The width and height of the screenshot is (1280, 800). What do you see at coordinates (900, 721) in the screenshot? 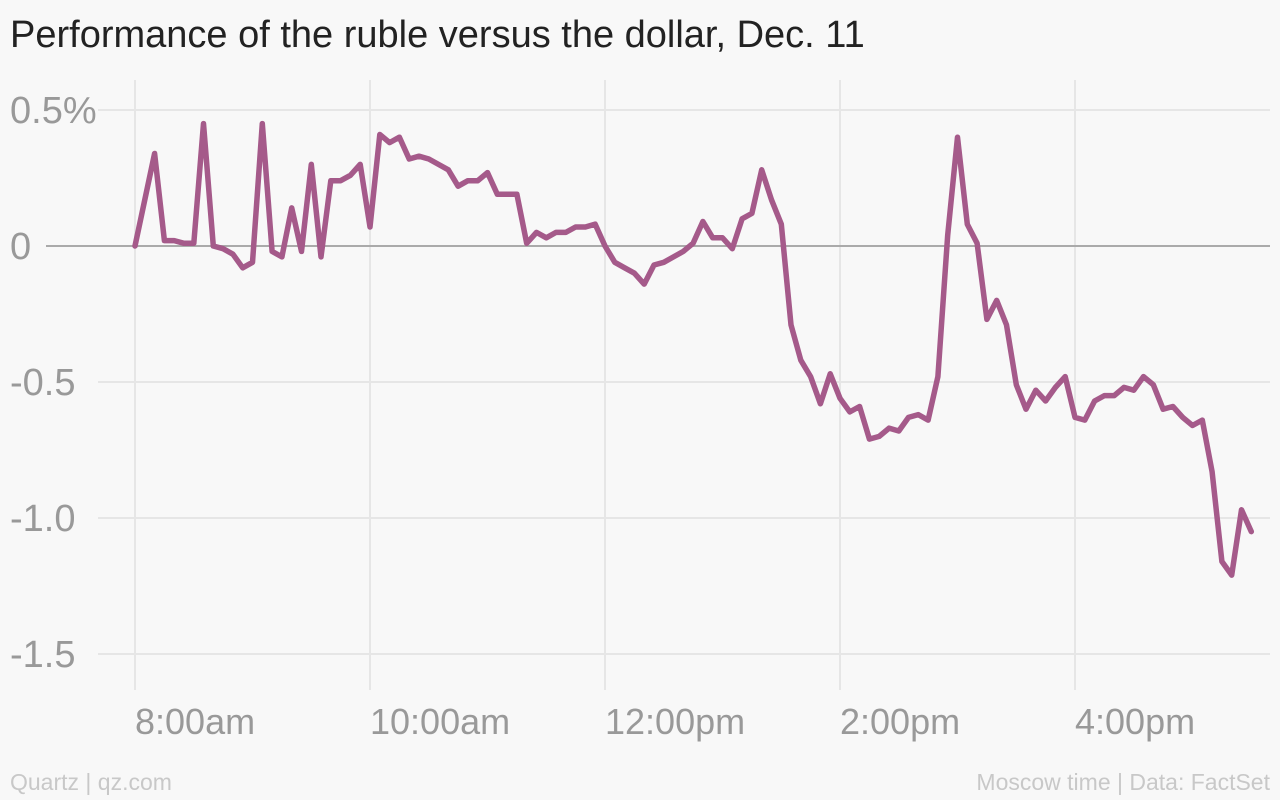
I see `x-tick-label: 2:00pm` at bounding box center [900, 721].